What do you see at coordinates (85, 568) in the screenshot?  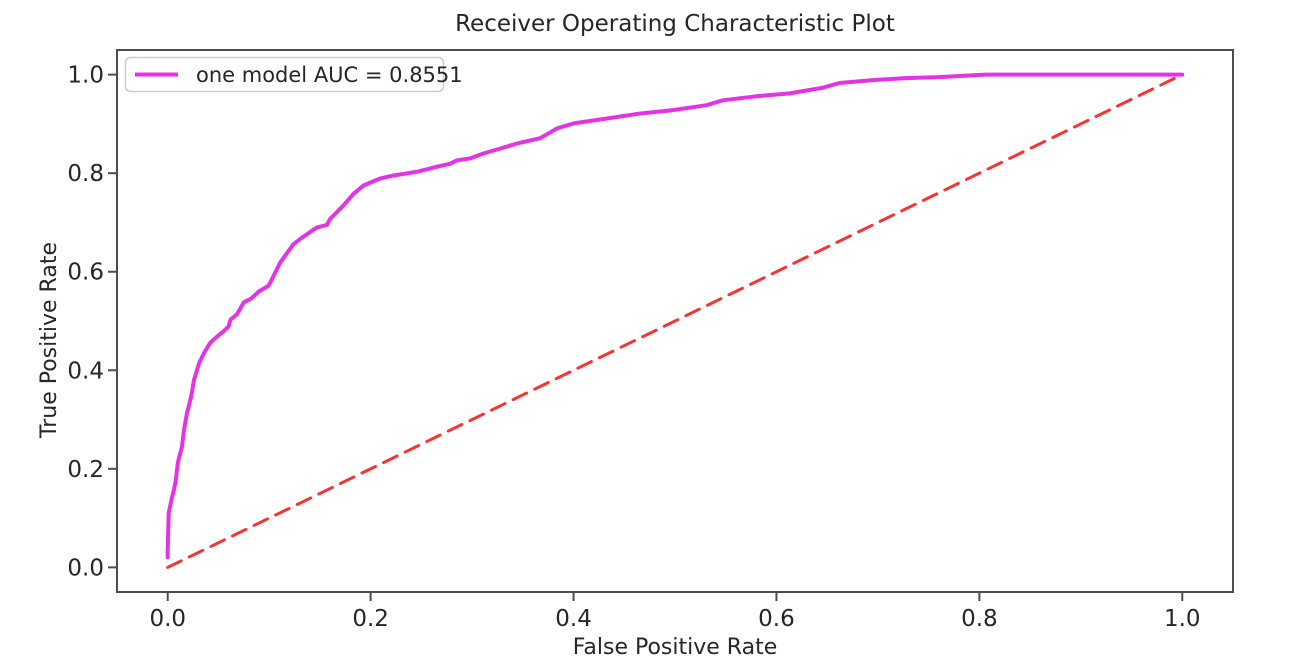 I see `y-tick-label: 0.0` at bounding box center [85, 568].